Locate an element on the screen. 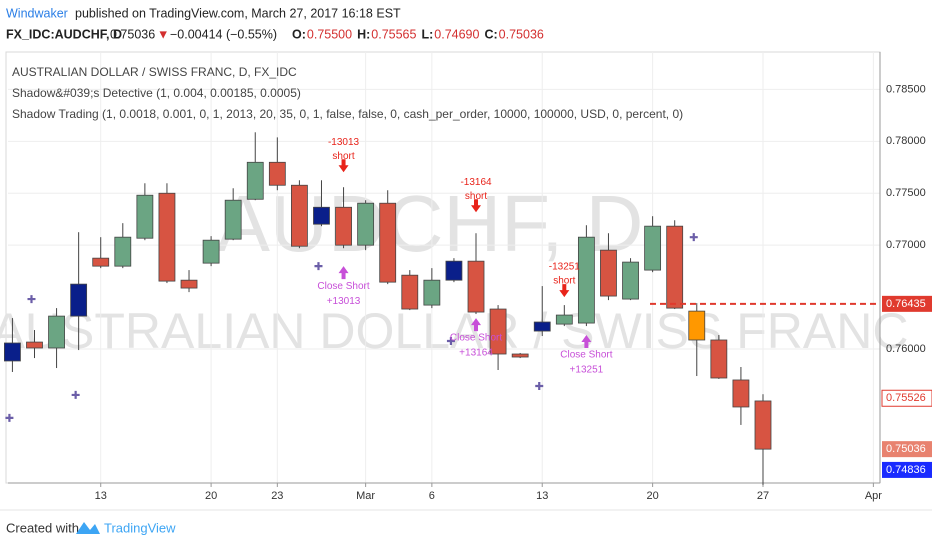 This screenshot has width=932, height=550. y-tick-label: 0.76000 is located at coordinates (906, 349).